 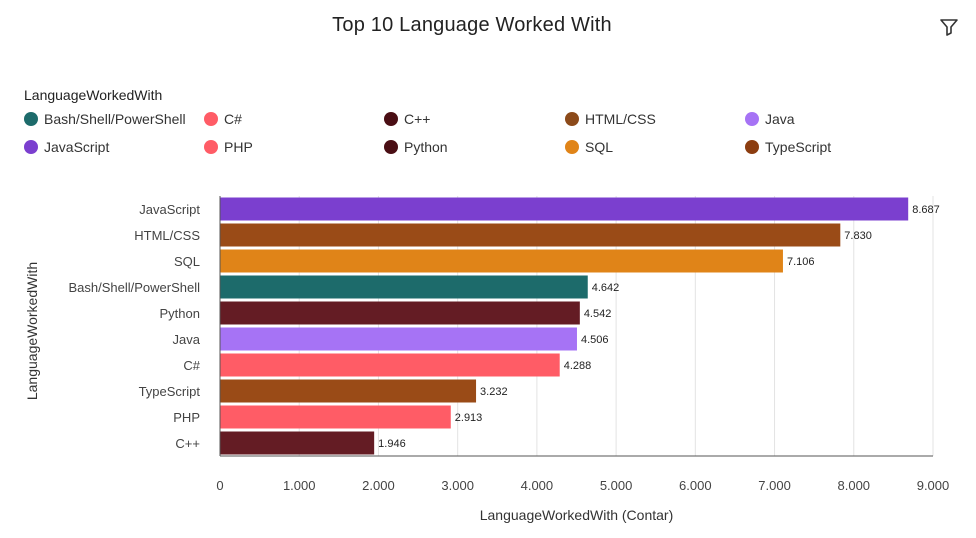 What do you see at coordinates (598, 314) in the screenshot?
I see `data-label: 4.542` at bounding box center [598, 314].